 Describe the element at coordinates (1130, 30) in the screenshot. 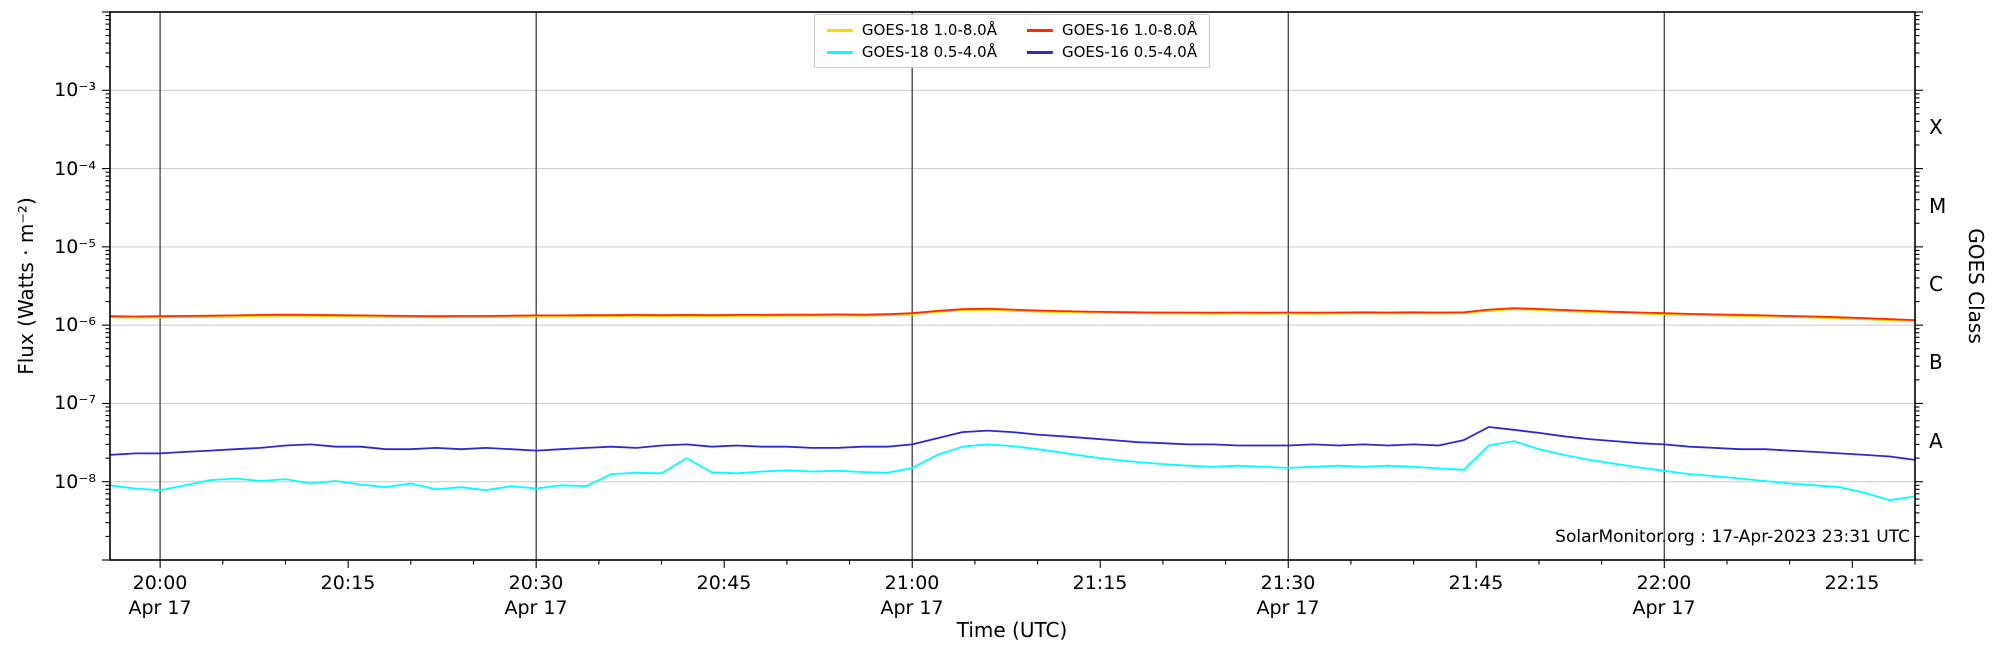

I see `legend-label-goes16-long: GOES-16 1.0-8.0Å` at that location.